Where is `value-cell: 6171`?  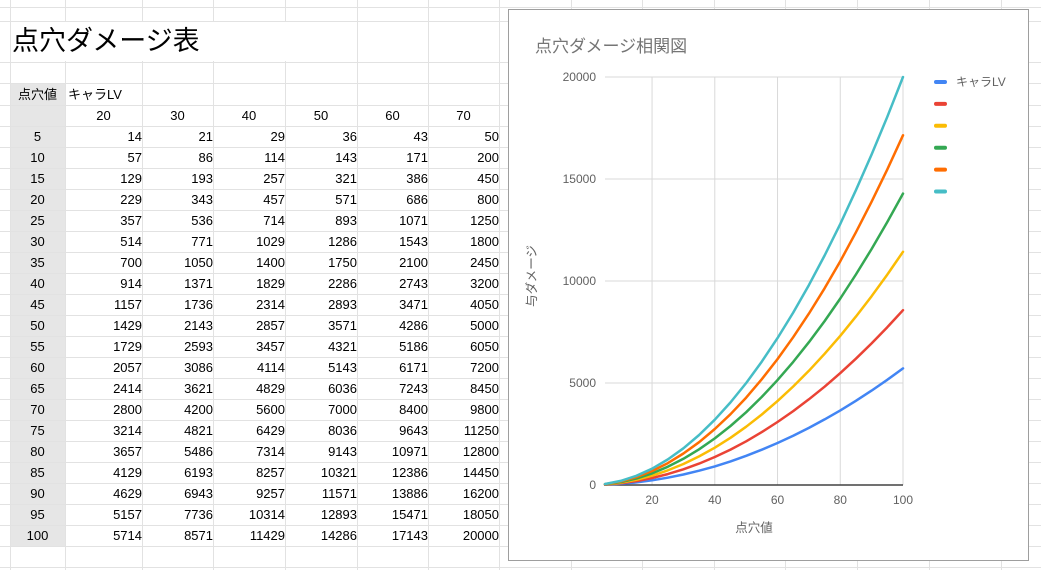 value-cell: 6171 is located at coordinates (413, 367).